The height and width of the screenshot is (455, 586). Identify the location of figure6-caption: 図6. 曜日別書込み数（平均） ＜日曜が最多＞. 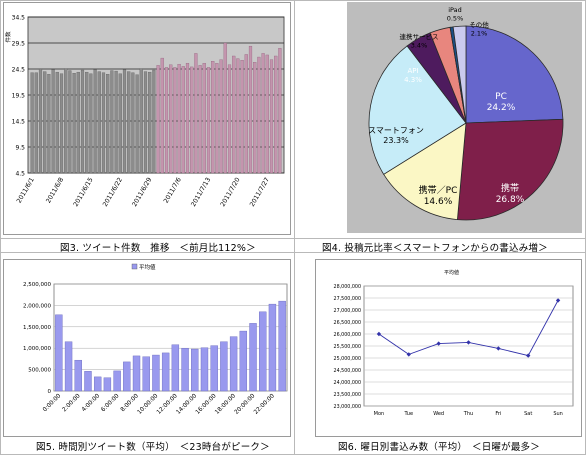
(439, 447).